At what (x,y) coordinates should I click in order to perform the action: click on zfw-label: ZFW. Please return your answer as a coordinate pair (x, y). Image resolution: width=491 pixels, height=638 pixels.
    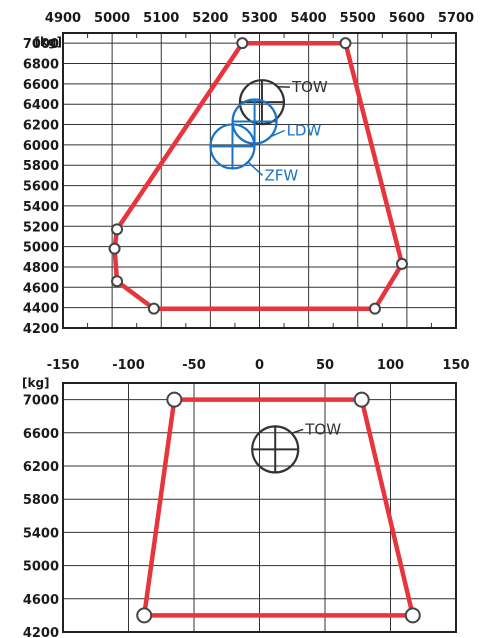
    Looking at the image, I should click on (281, 175).